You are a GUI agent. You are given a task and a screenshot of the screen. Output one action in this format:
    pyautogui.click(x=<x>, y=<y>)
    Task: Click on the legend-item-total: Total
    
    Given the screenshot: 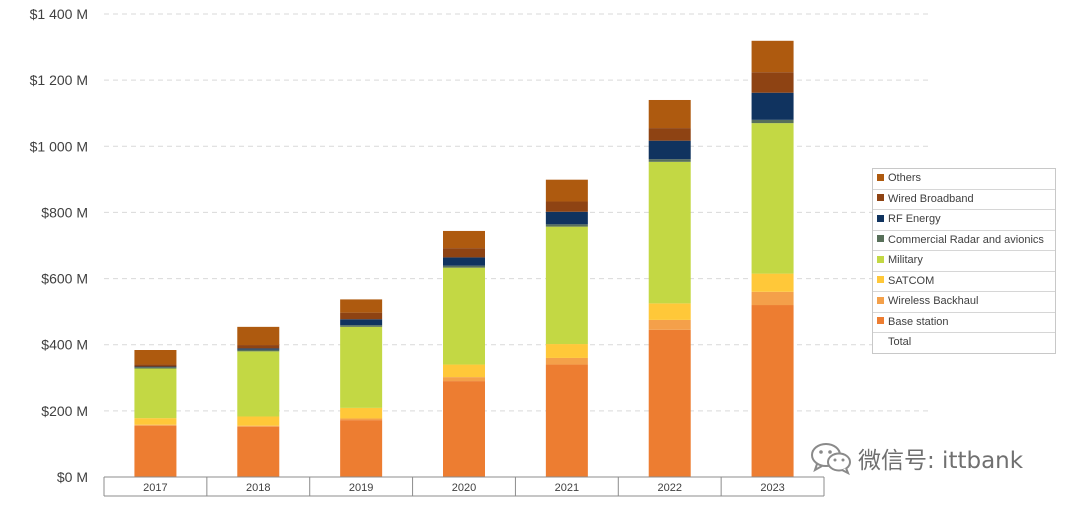 What is the action you would take?
    pyautogui.click(x=964, y=343)
    